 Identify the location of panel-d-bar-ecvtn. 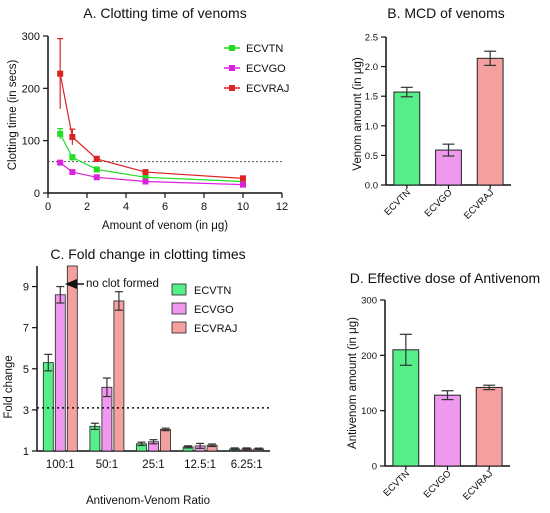
(406, 408).